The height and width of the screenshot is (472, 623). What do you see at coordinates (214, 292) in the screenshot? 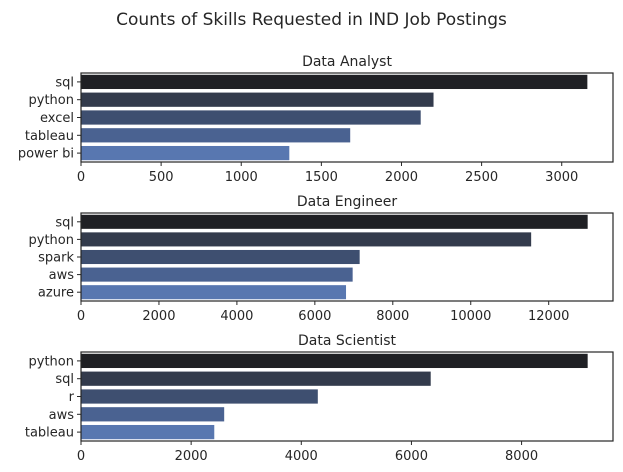
I see `bar-azure` at bounding box center [214, 292].